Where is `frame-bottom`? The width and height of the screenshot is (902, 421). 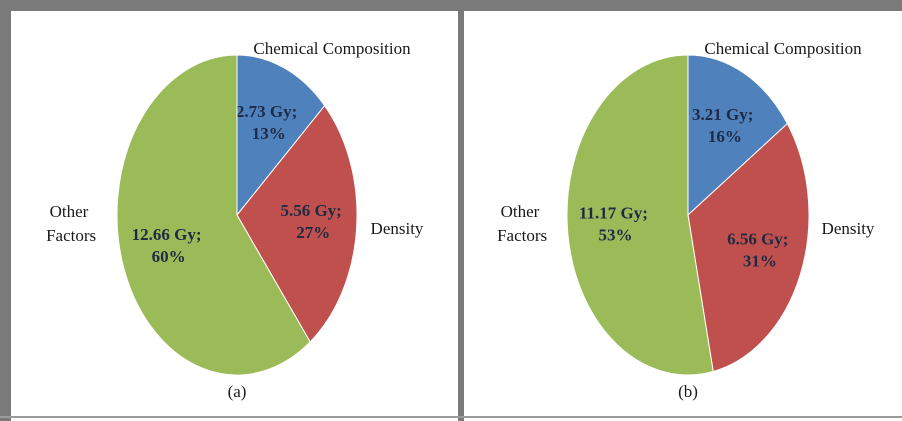 frame-bottom is located at coordinates (451, 417).